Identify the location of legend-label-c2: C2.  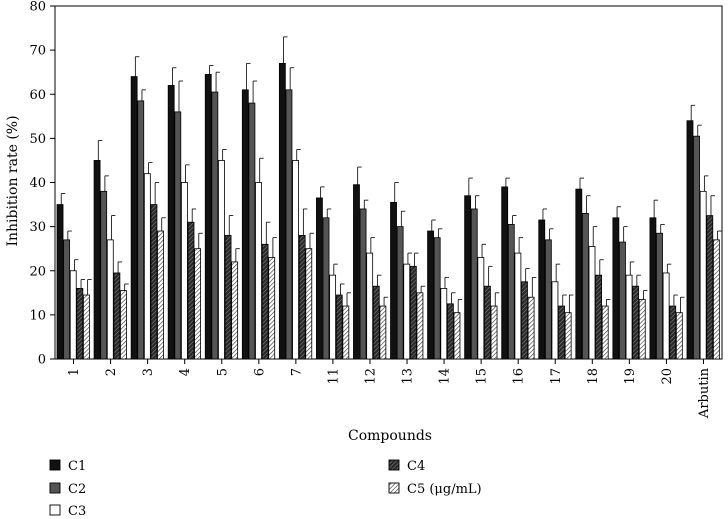
(77, 489).